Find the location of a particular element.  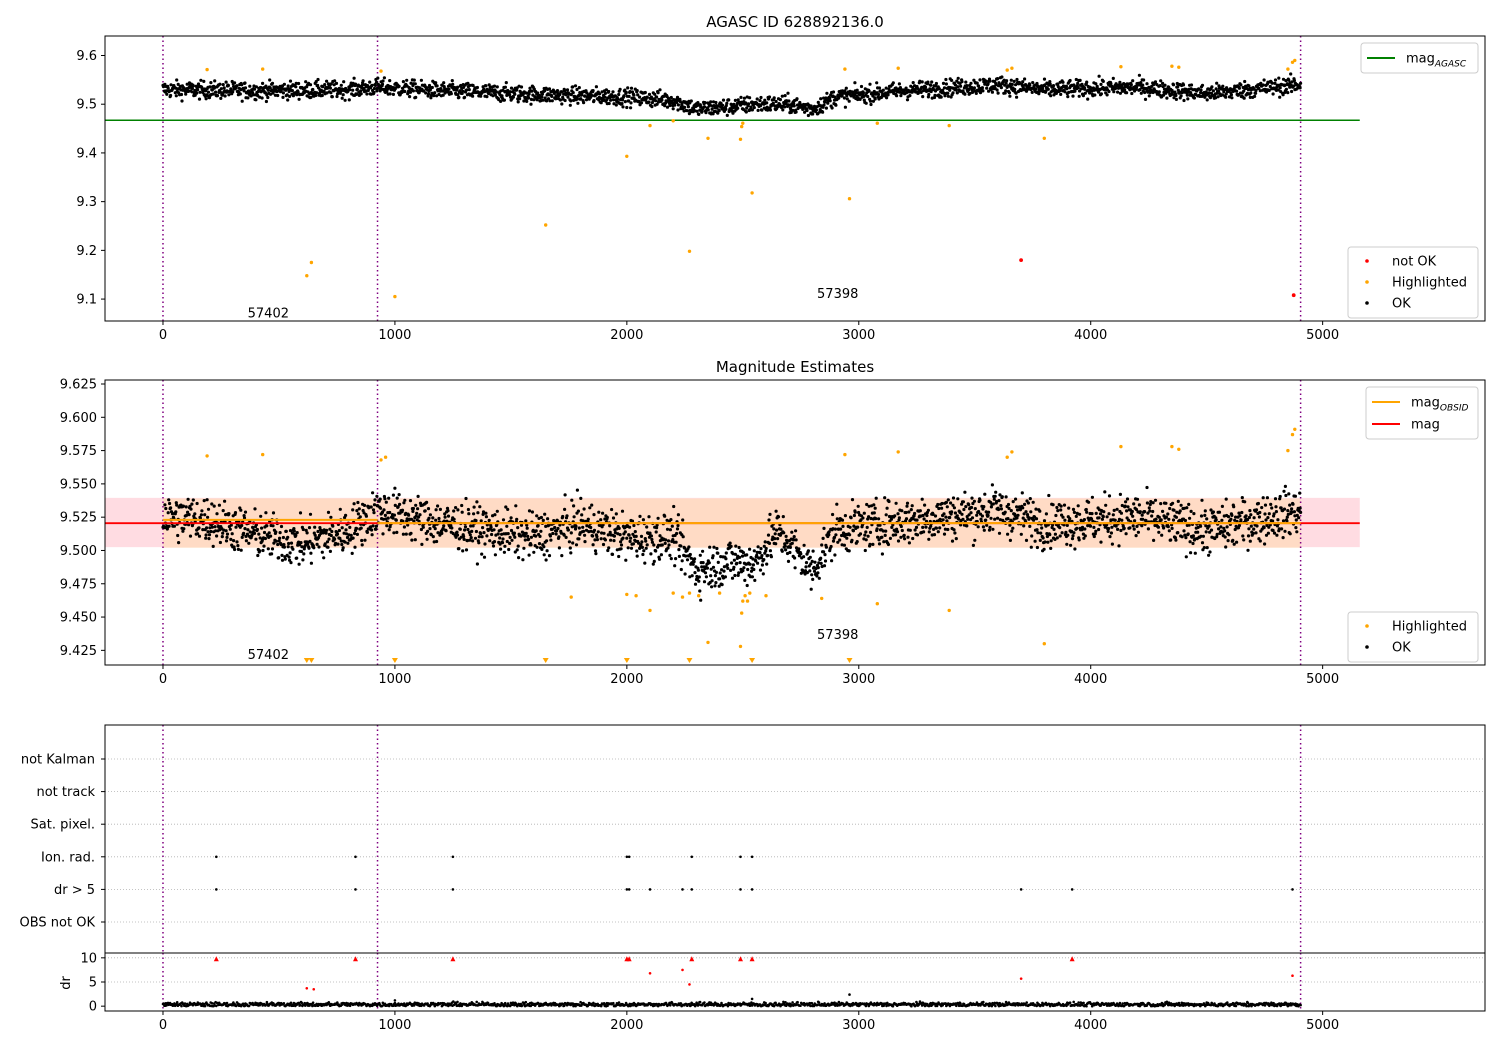

x-tick-label: 1000 is located at coordinates (394, 335).